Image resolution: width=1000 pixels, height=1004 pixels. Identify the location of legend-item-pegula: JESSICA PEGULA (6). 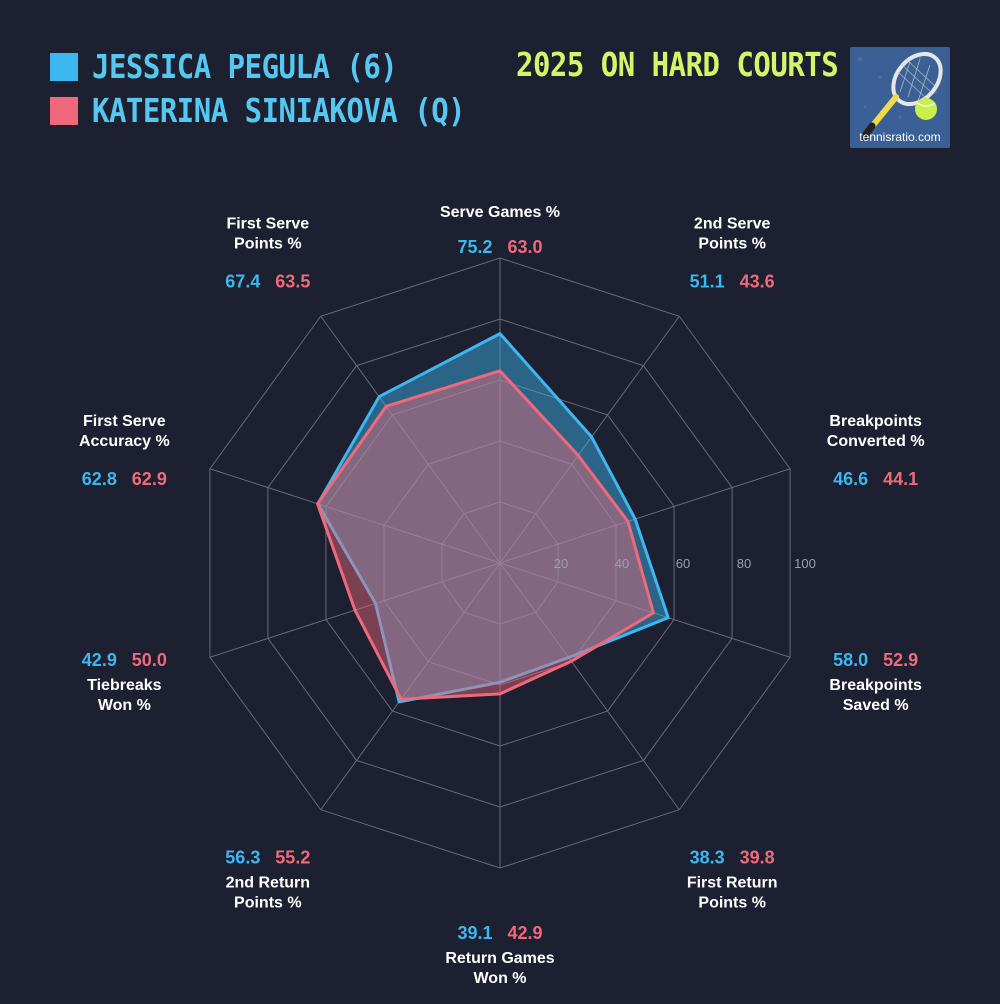
(257, 67).